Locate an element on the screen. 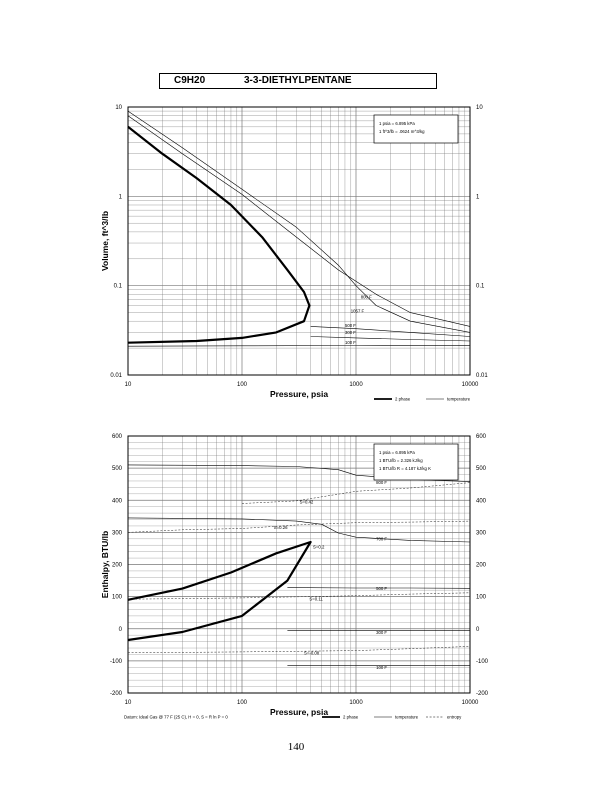  title-box: C9H20 3-3-DIETHYLPENTANE is located at coordinates (298, 81).